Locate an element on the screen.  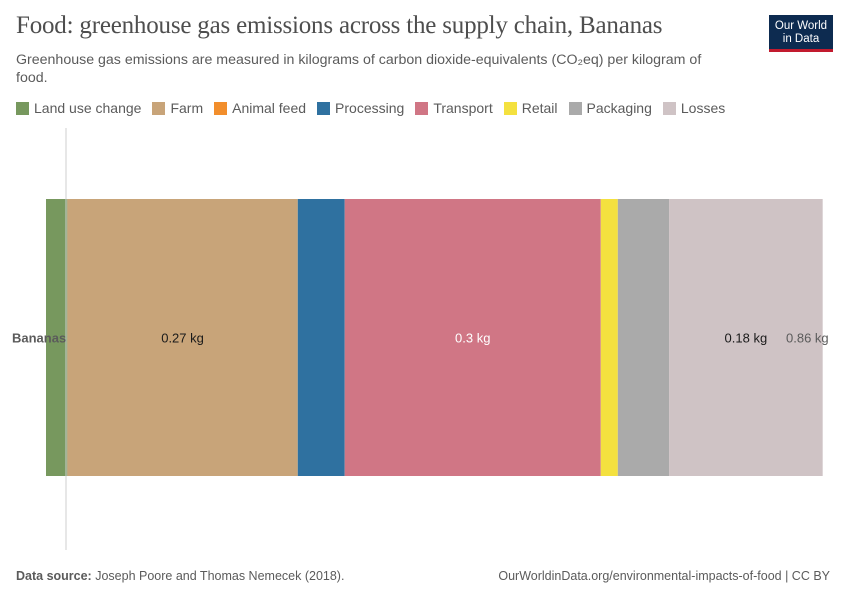
total-label: 0.86 kg is located at coordinates (807, 338).